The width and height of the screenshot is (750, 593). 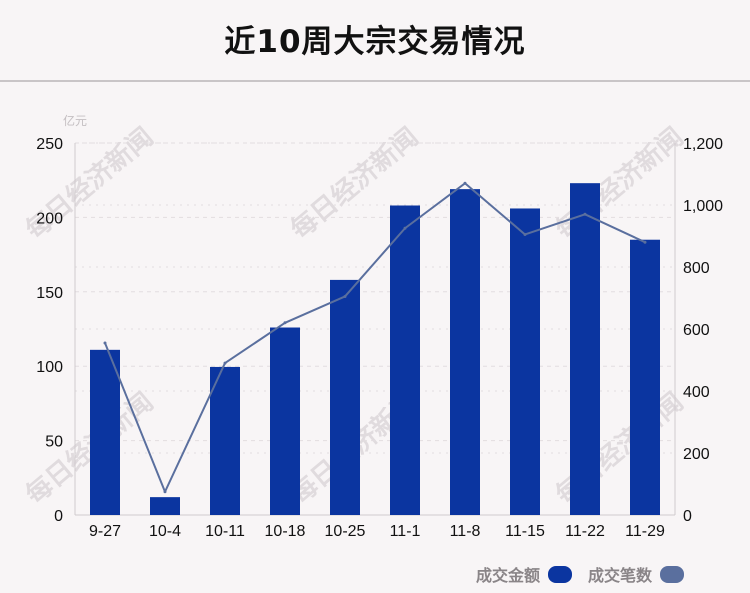 I want to click on legend-item-amount: 成交金额, so click(x=524, y=574).